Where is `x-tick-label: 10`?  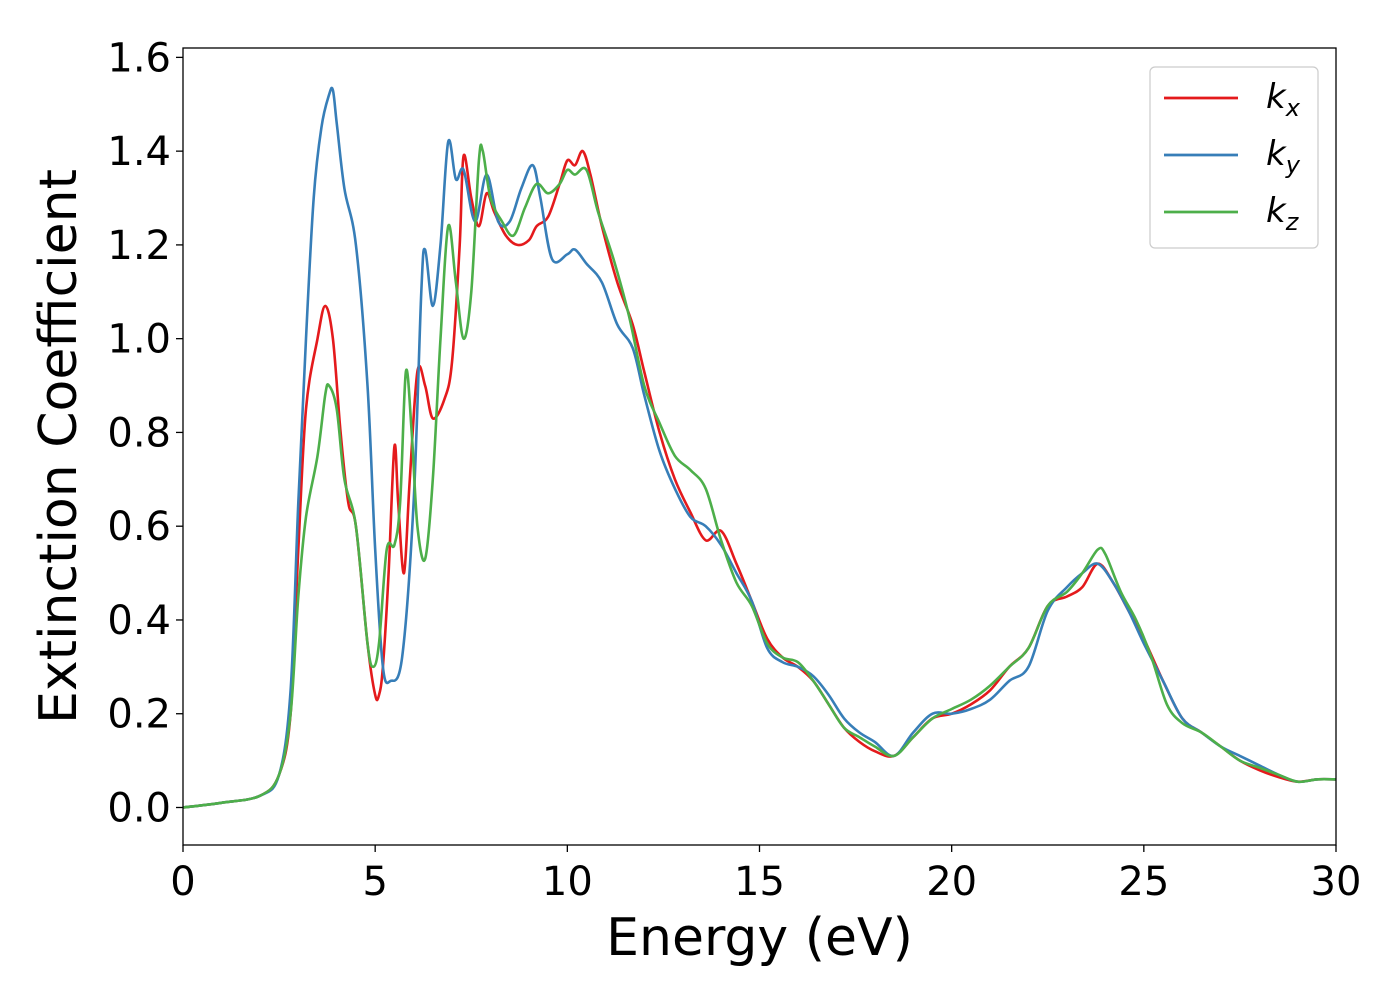 x-tick-label: 10 is located at coordinates (567, 882).